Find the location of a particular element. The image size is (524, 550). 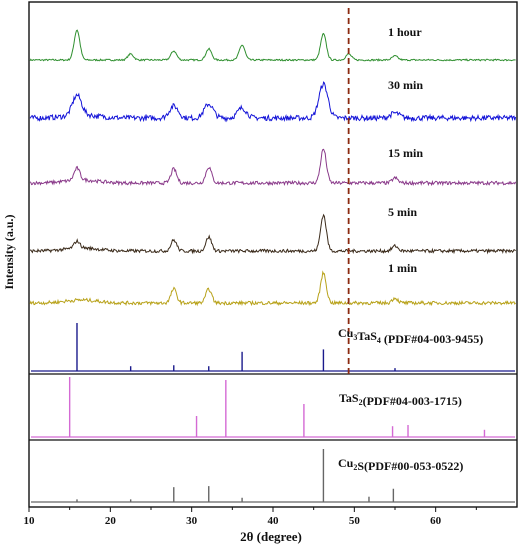

x-tick-label-30: 30 is located at coordinates (192, 521).